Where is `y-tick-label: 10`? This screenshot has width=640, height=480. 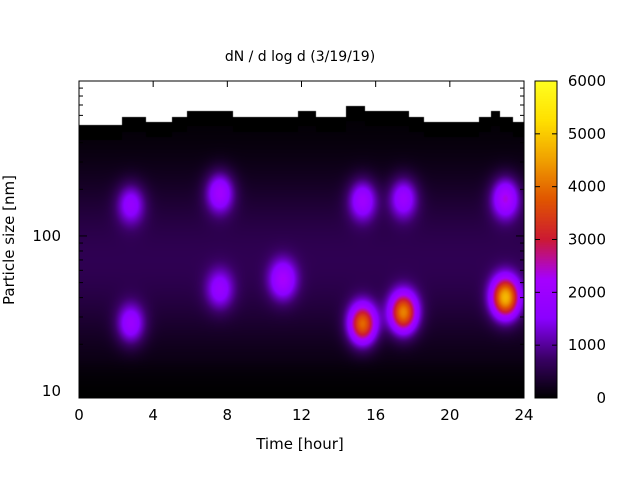
y-tick-label: 10 is located at coordinates (51, 391).